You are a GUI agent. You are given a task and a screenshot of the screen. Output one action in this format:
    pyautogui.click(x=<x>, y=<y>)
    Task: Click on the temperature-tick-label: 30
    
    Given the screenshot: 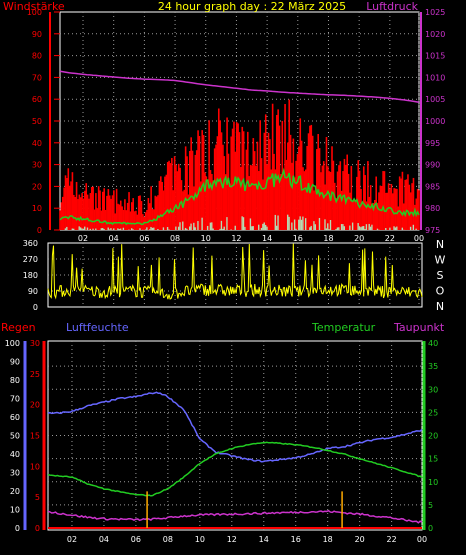 What is the action you would take?
    pyautogui.click(x=433, y=389)
    